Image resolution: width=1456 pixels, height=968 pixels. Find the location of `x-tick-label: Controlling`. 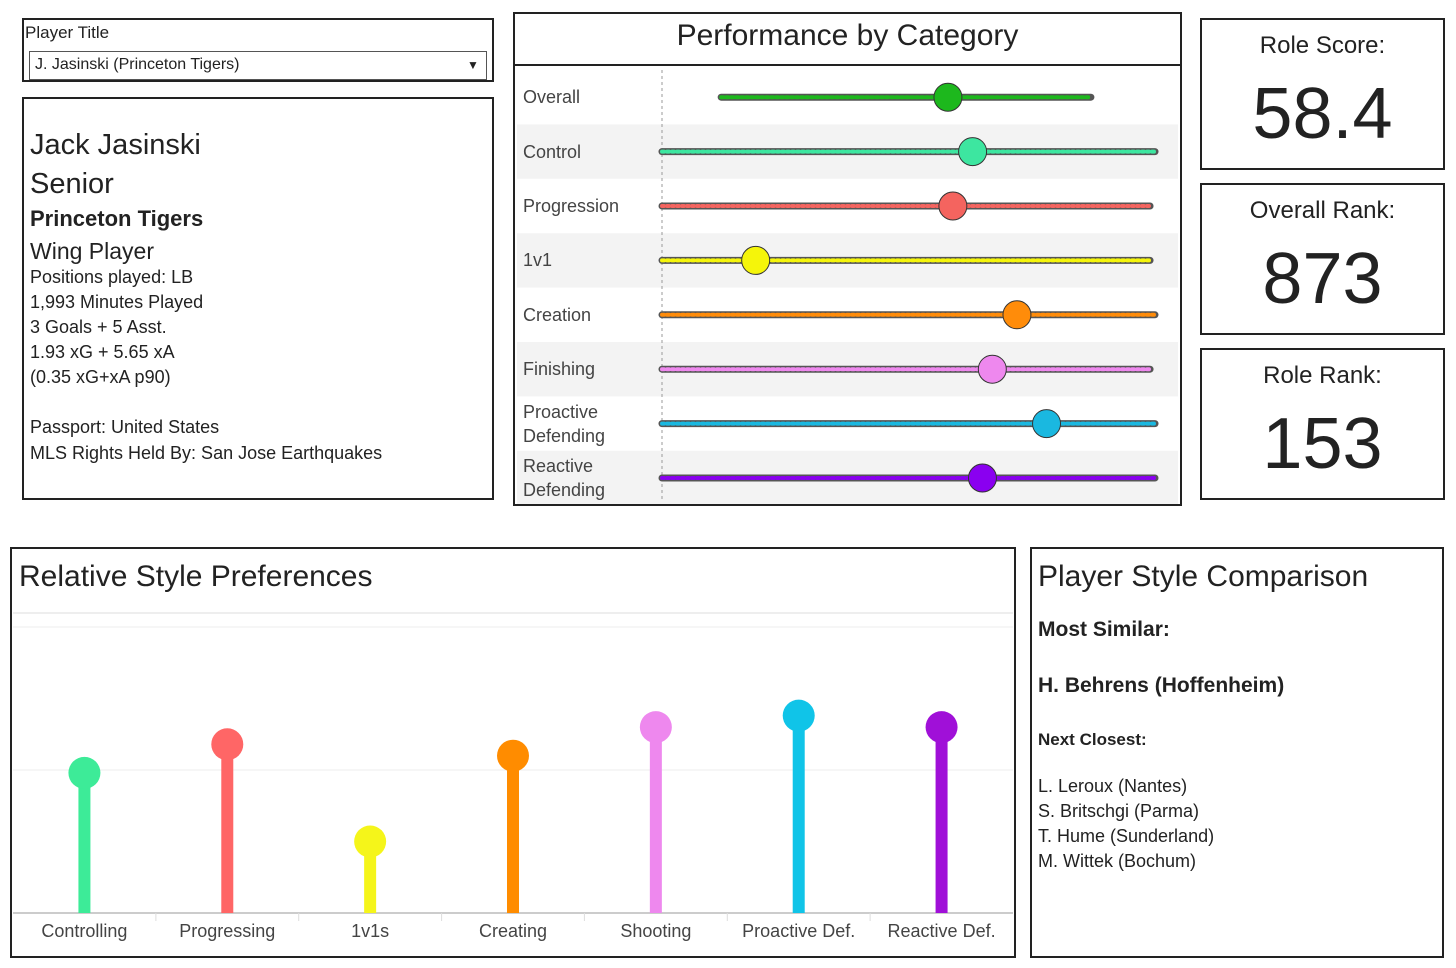

x-tick-label: Controlling is located at coordinates (84, 931).